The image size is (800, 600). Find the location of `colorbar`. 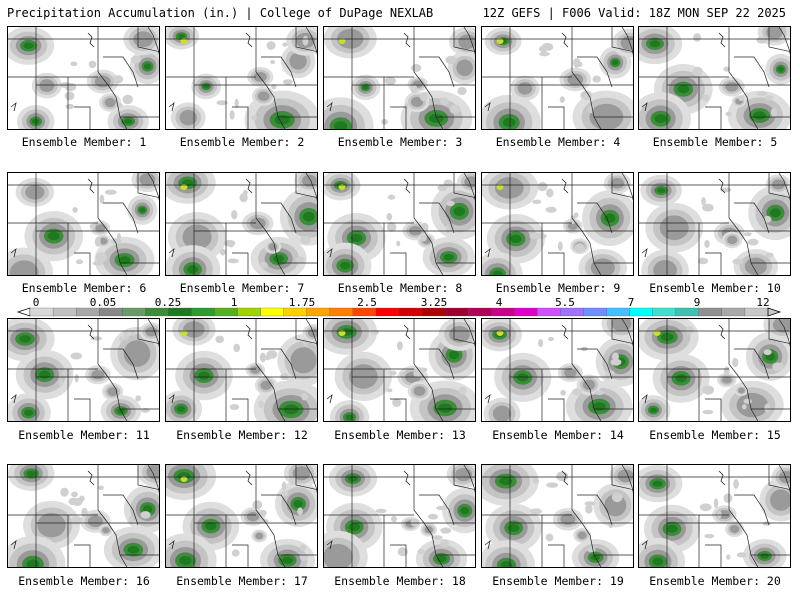

colorbar is located at coordinates (399, 312).